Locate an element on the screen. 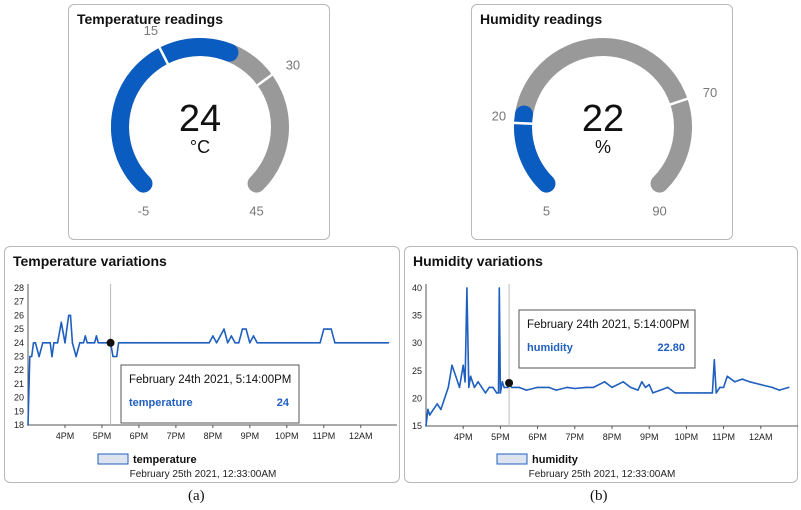 The height and width of the screenshot is (510, 801). humidity-gauge-unit: % is located at coordinates (603, 147).